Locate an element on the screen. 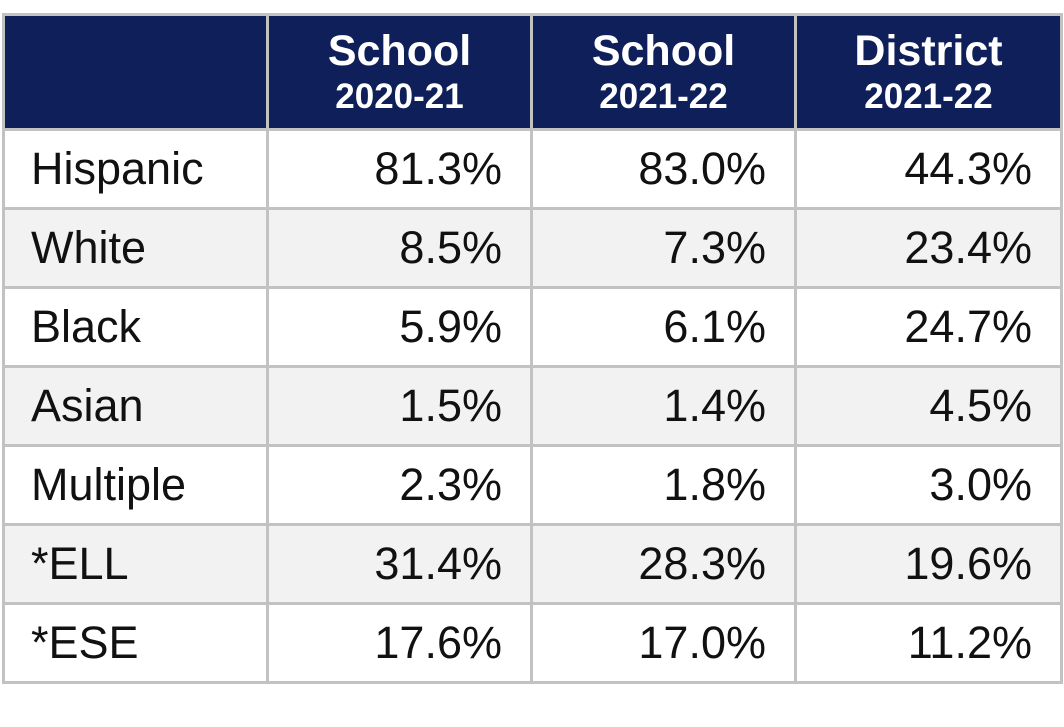  cell-value: 19.6% is located at coordinates (928, 564).